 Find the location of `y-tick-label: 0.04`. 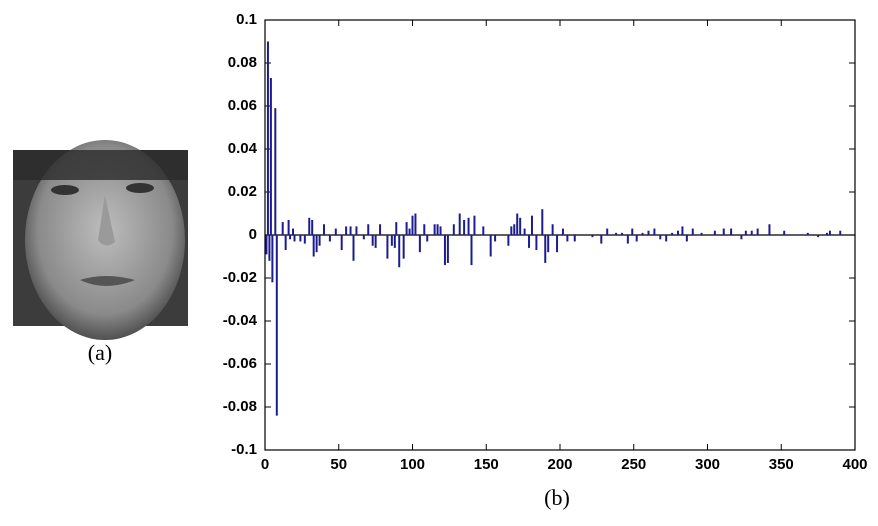

y-tick-label: 0.04 is located at coordinates (243, 148).